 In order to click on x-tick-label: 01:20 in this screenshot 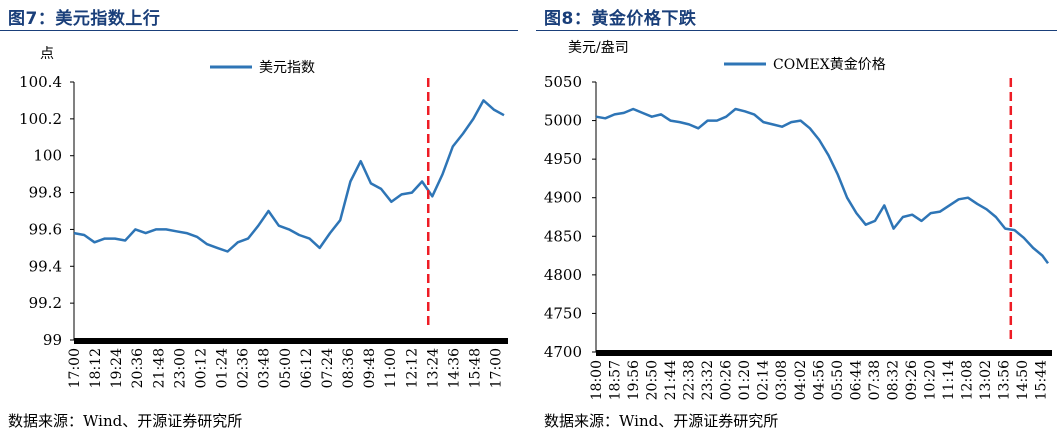, I will do `click(745, 380)`.